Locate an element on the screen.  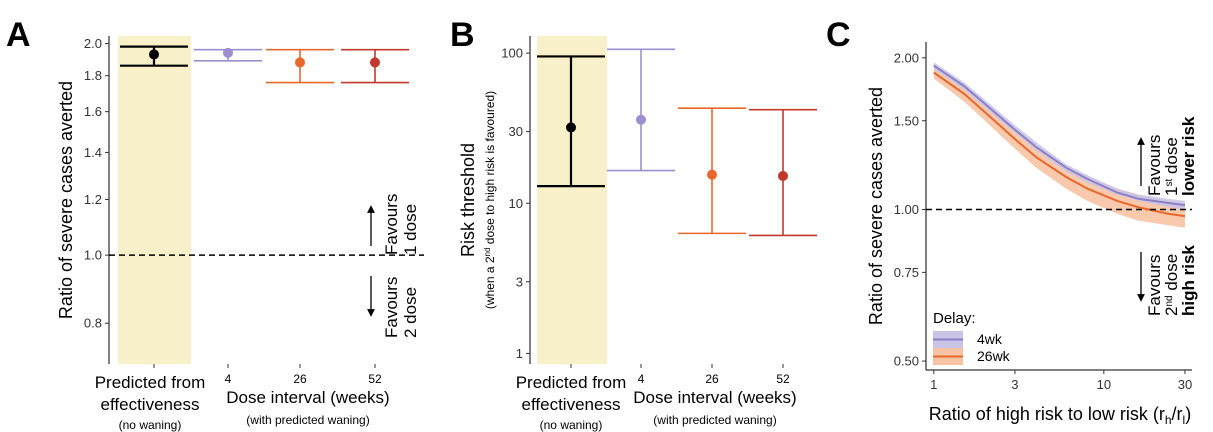
annotation-down-2-post: dose is located at coordinates (1171, 275).